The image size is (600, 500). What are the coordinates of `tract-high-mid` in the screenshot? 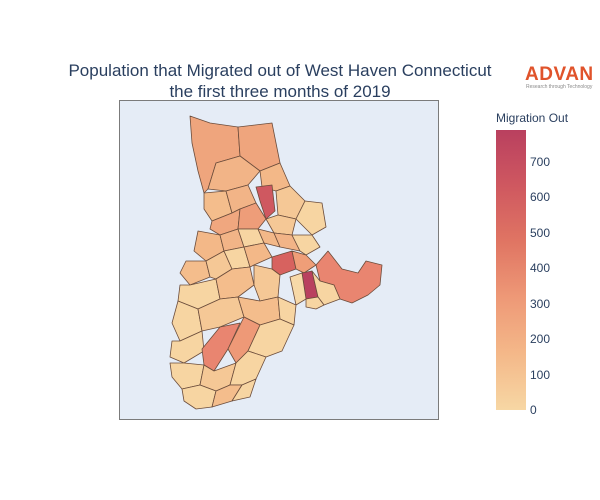 It's located at (284, 263).